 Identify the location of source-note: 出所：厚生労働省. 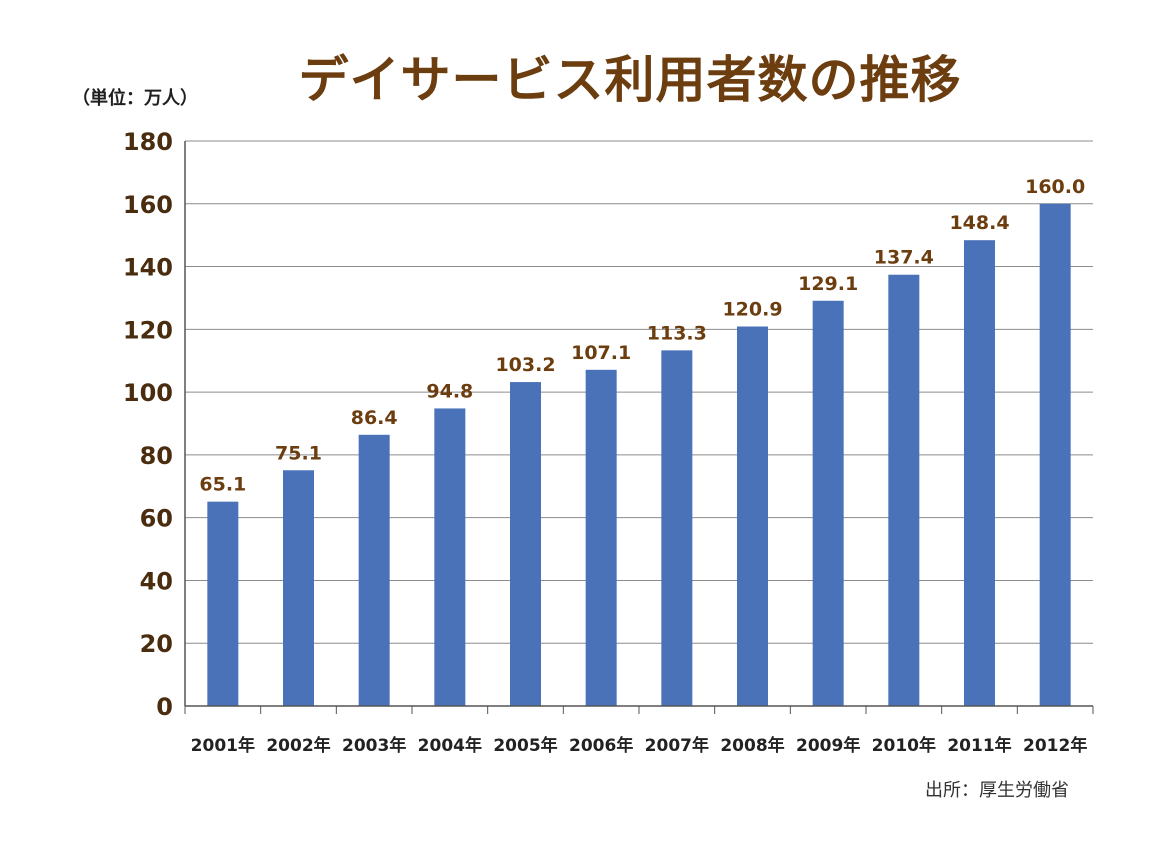
(997, 790).